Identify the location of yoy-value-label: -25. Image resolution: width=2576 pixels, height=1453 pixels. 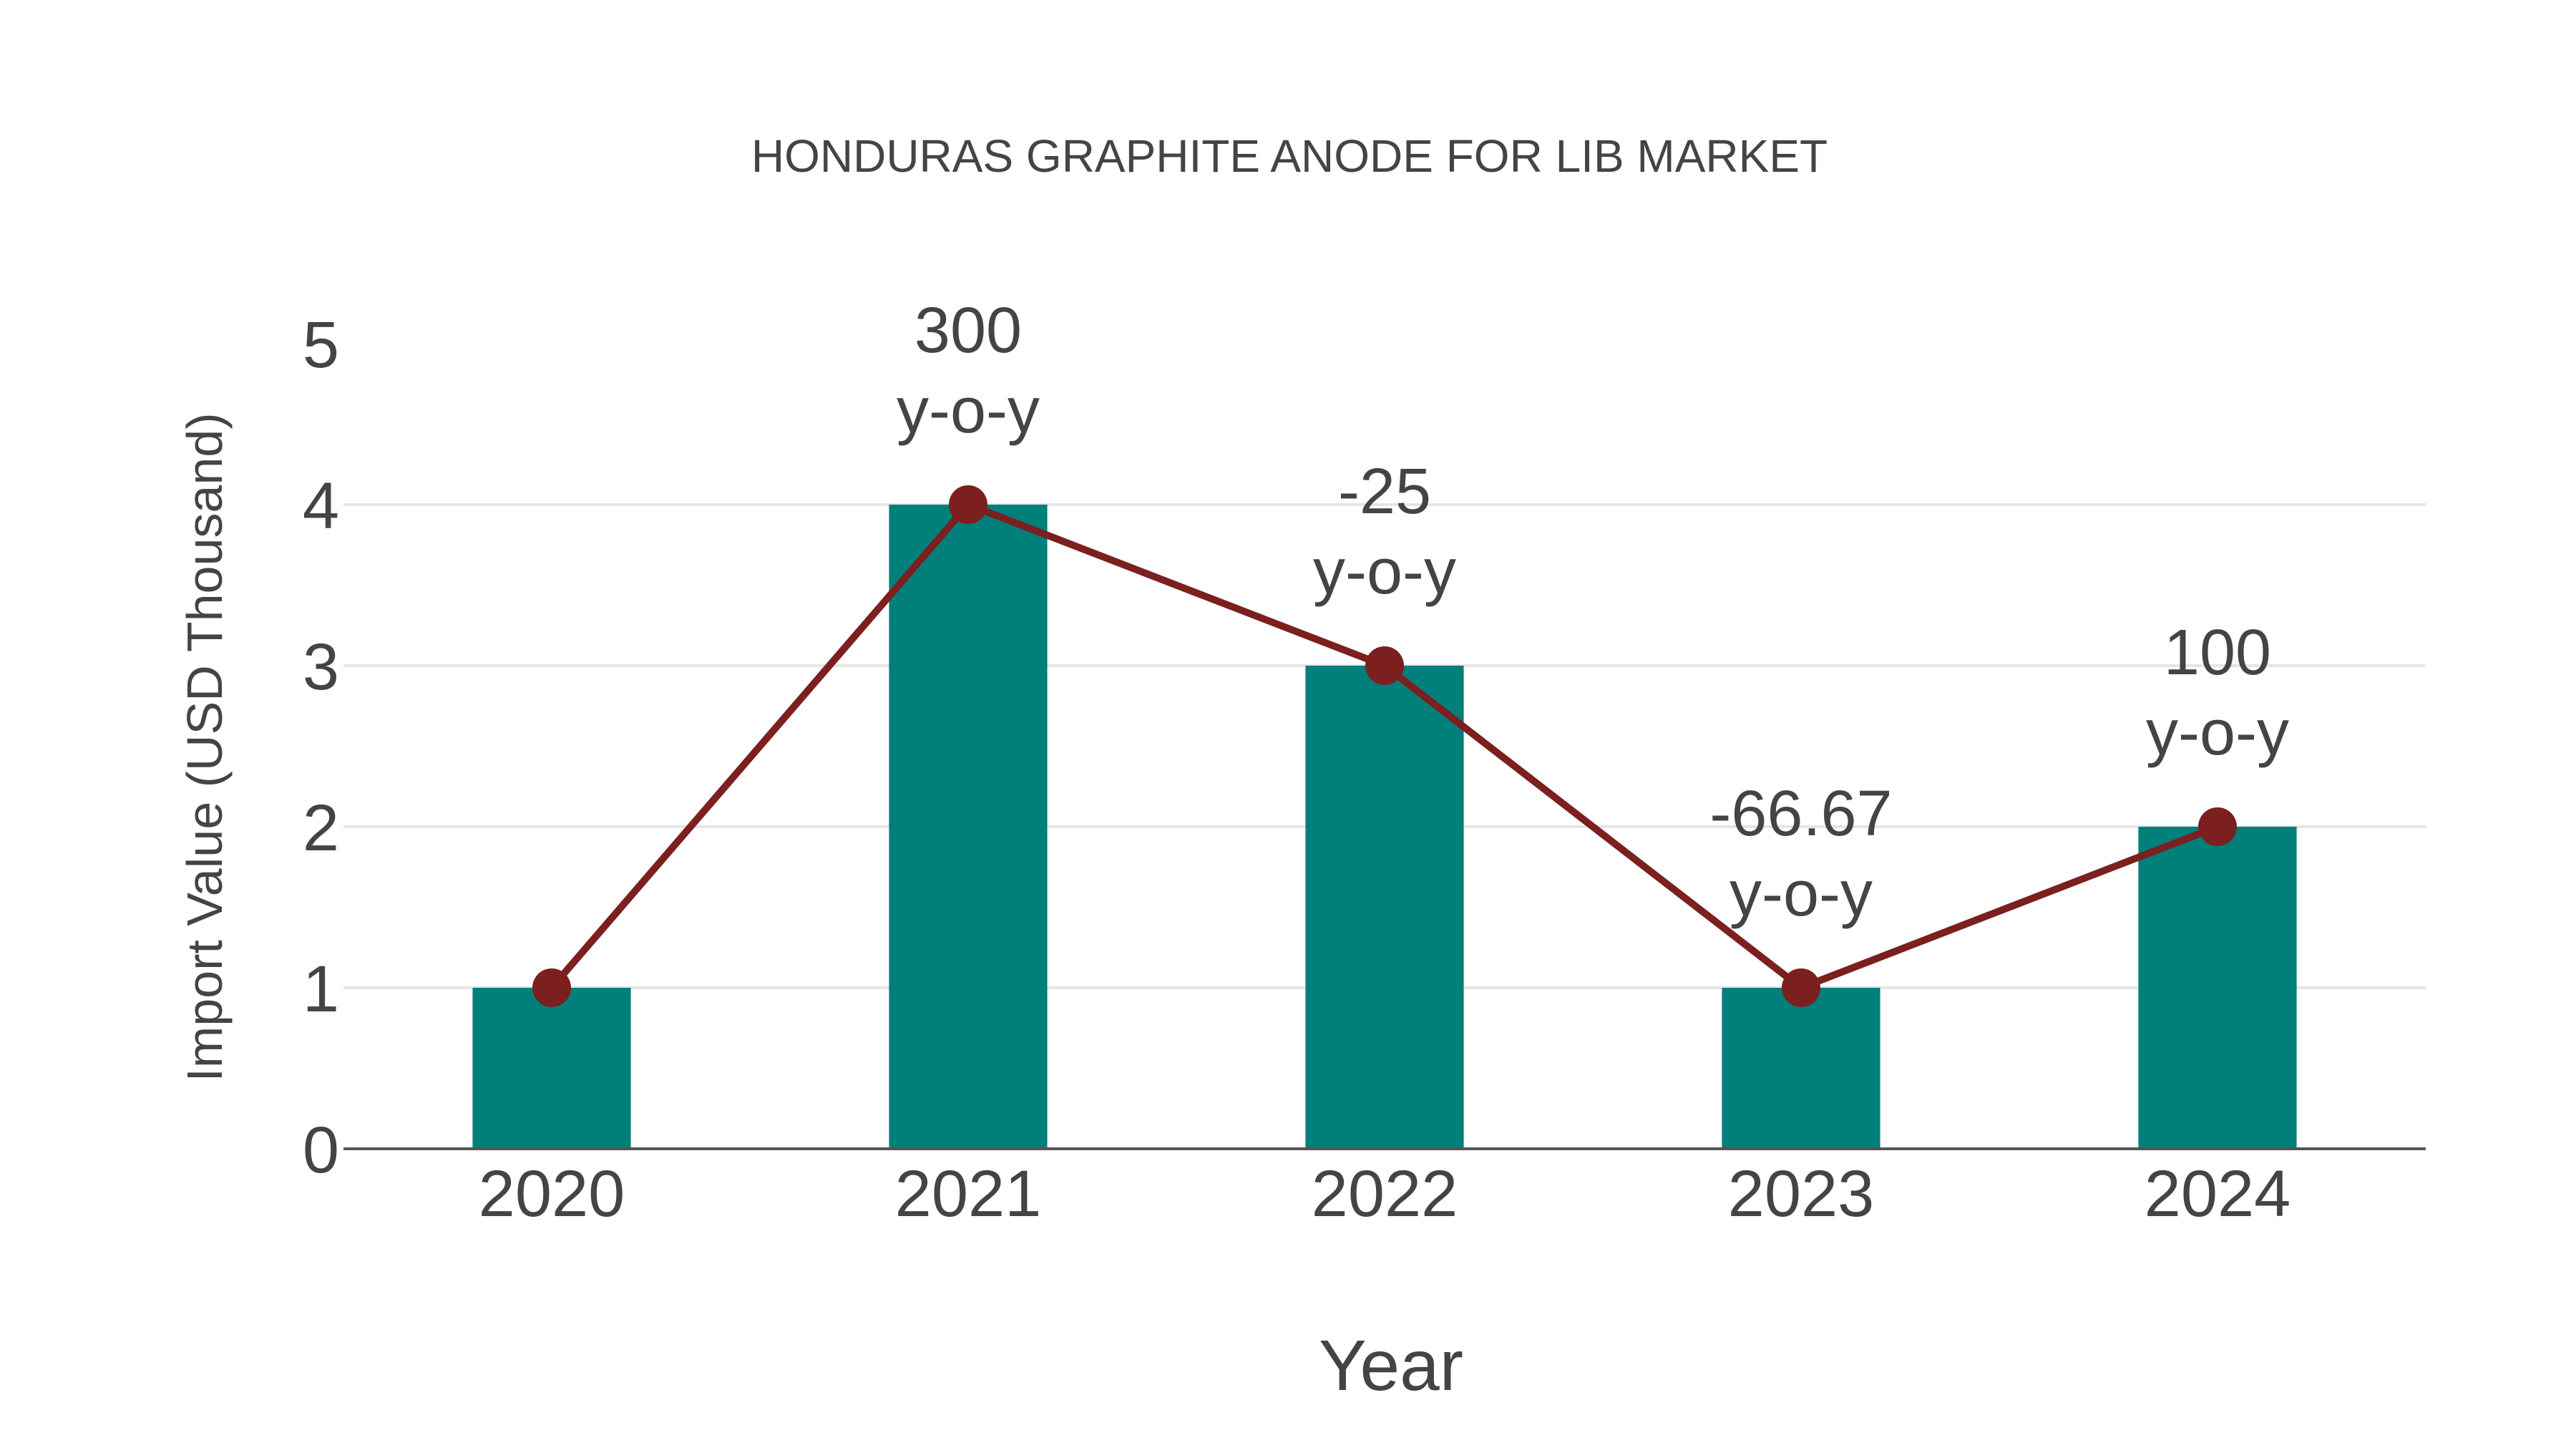
(1384, 492).